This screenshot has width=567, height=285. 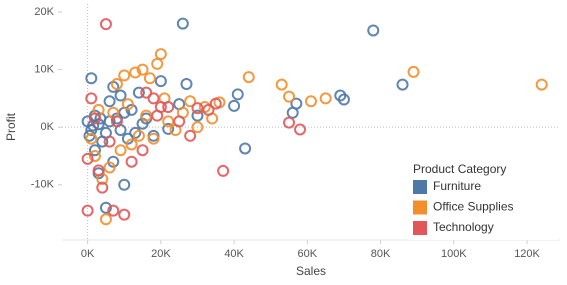 I want to click on legend-label: Technology, so click(x=463, y=227).